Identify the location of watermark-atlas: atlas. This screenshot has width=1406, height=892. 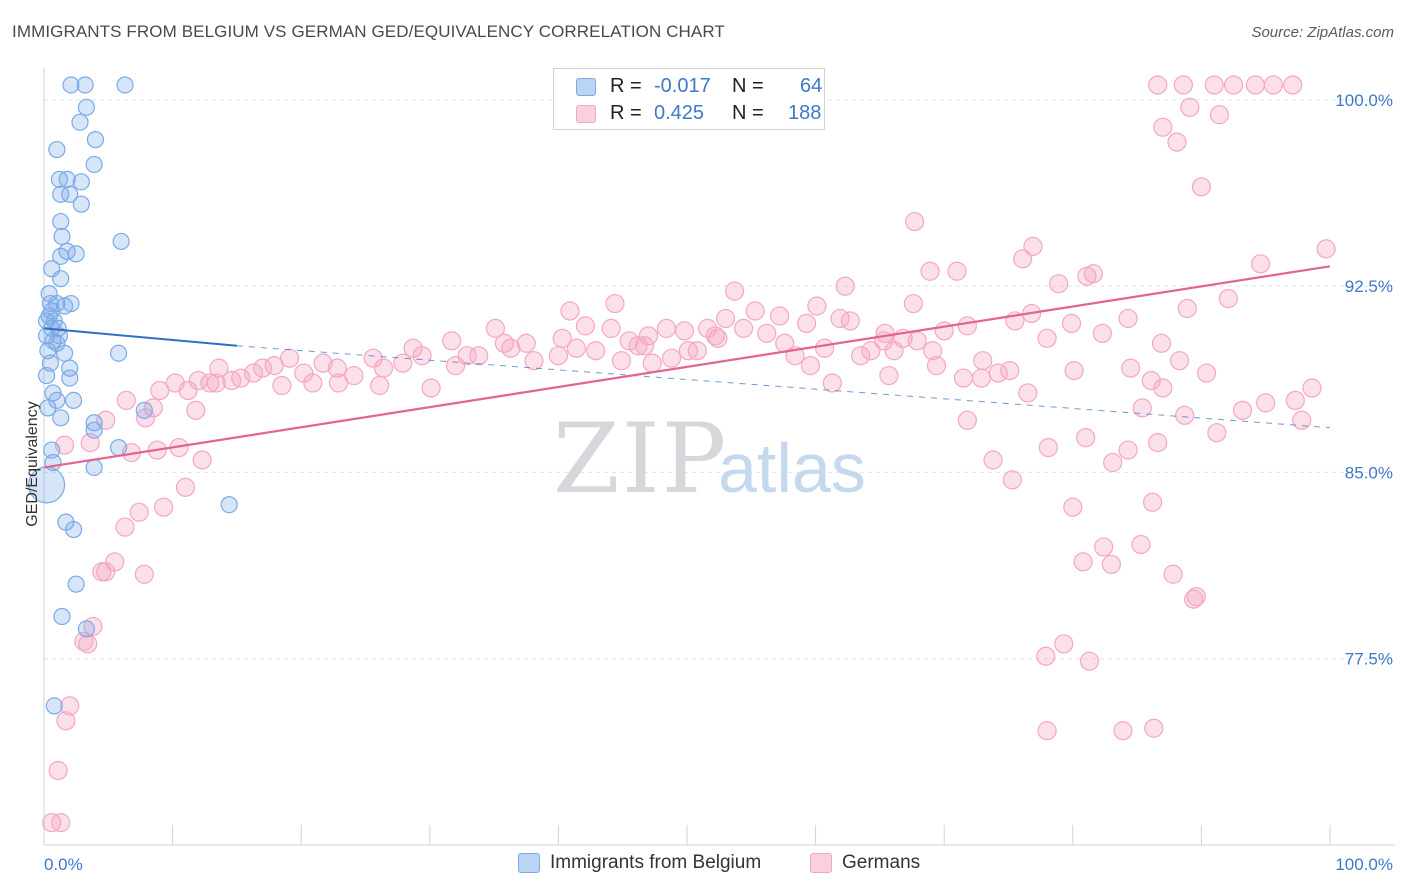
(792, 468).